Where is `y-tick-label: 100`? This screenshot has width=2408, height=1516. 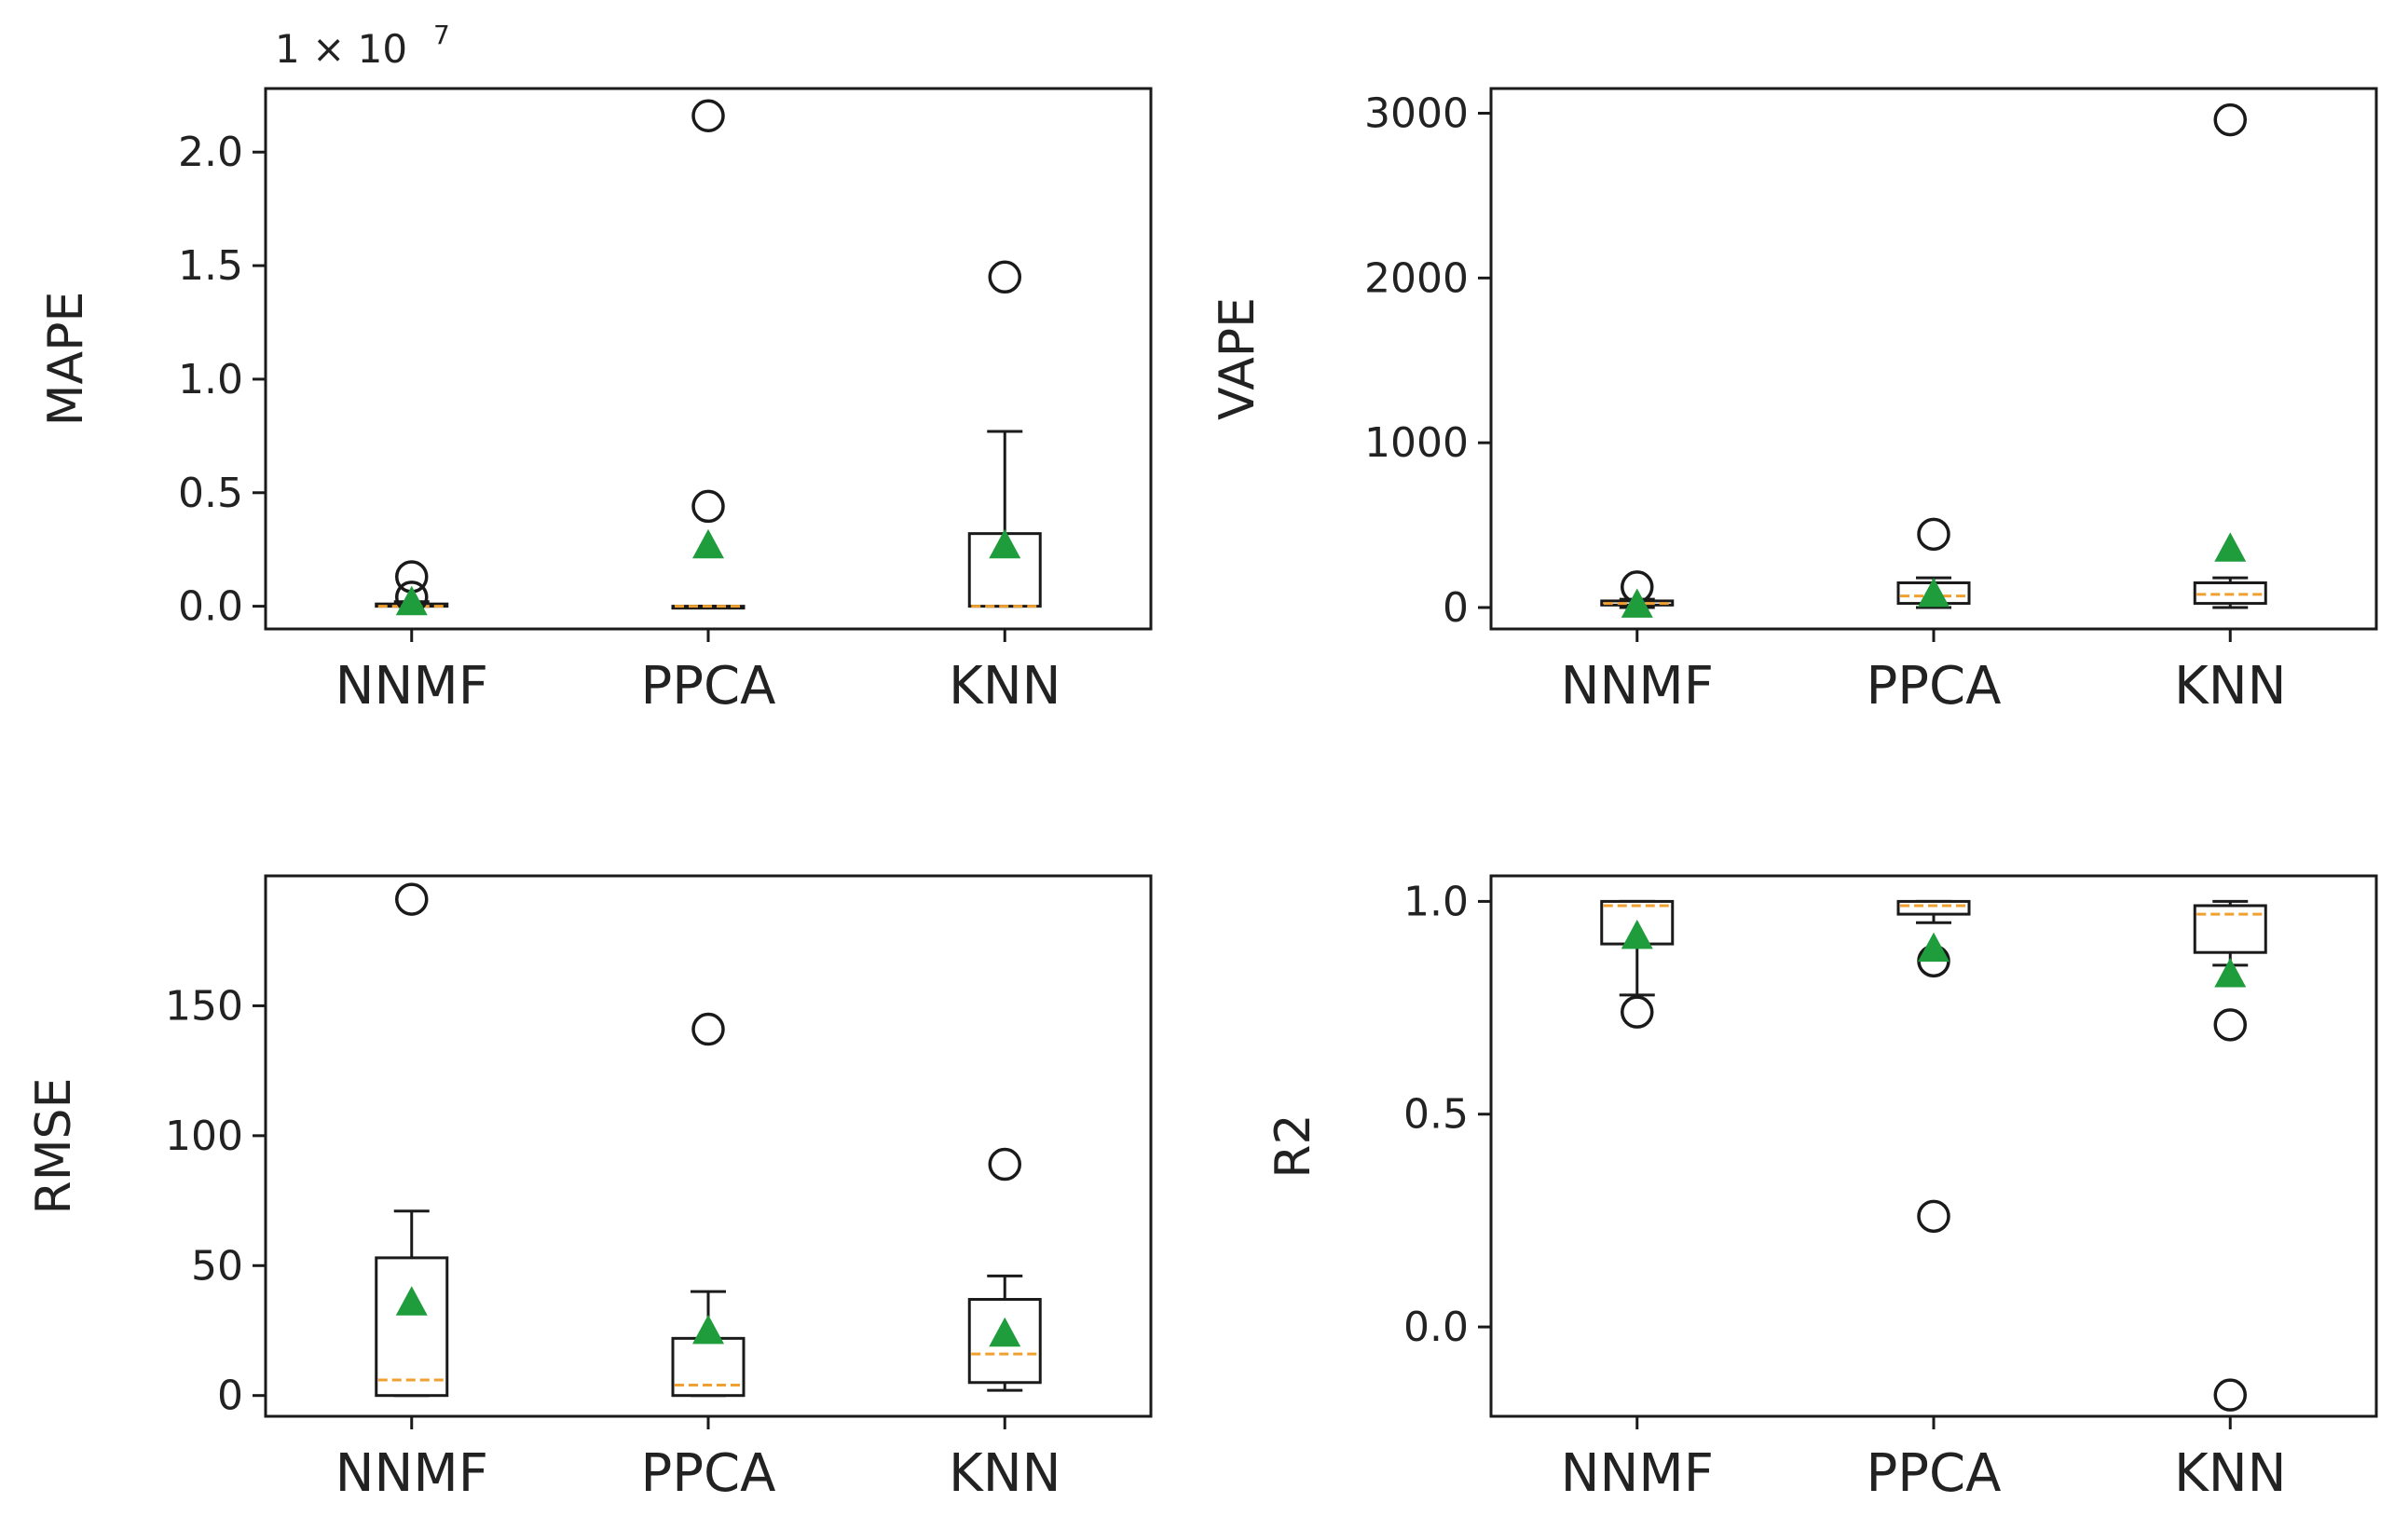 y-tick-label: 100 is located at coordinates (204, 1136).